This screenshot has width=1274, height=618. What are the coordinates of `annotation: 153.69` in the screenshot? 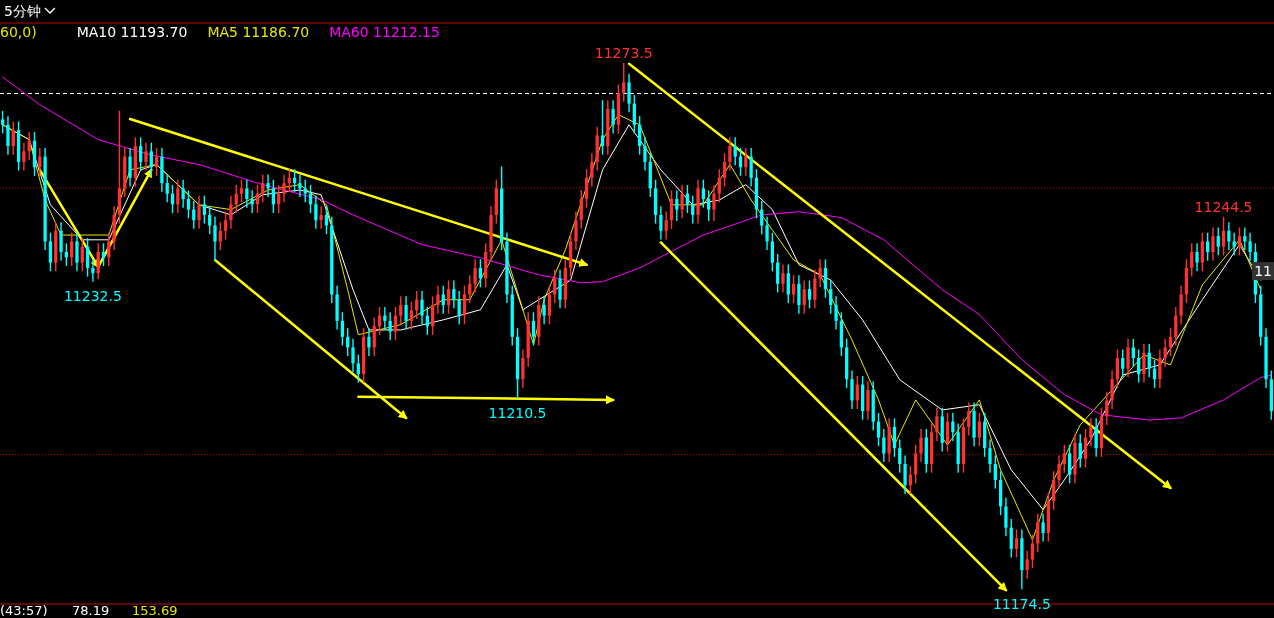 It's located at (155, 610).